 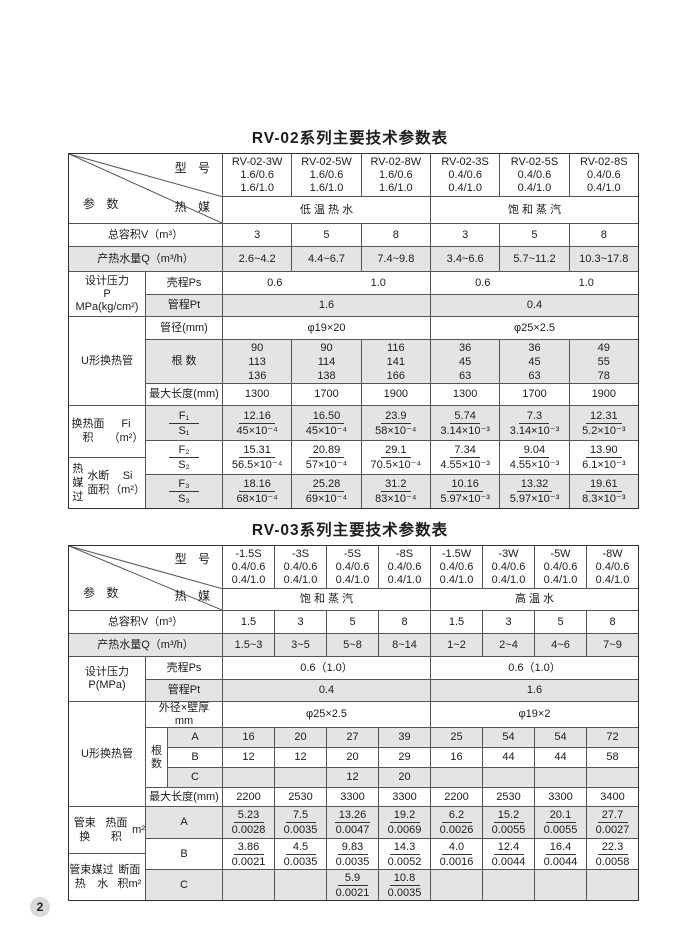 What do you see at coordinates (184, 484) in the screenshot?
I see `fraction-numerator-label: F₃` at bounding box center [184, 484].